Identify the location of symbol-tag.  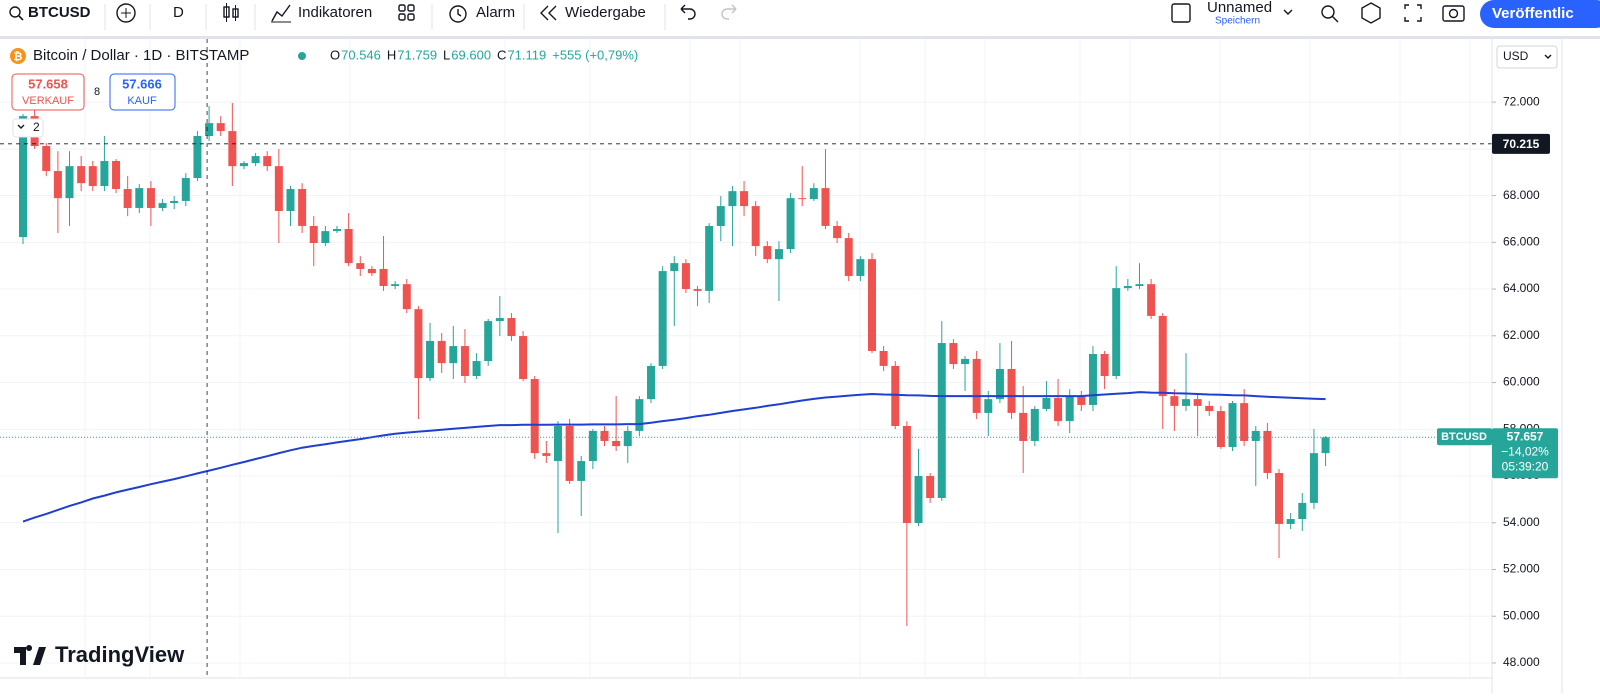
(1464, 437).